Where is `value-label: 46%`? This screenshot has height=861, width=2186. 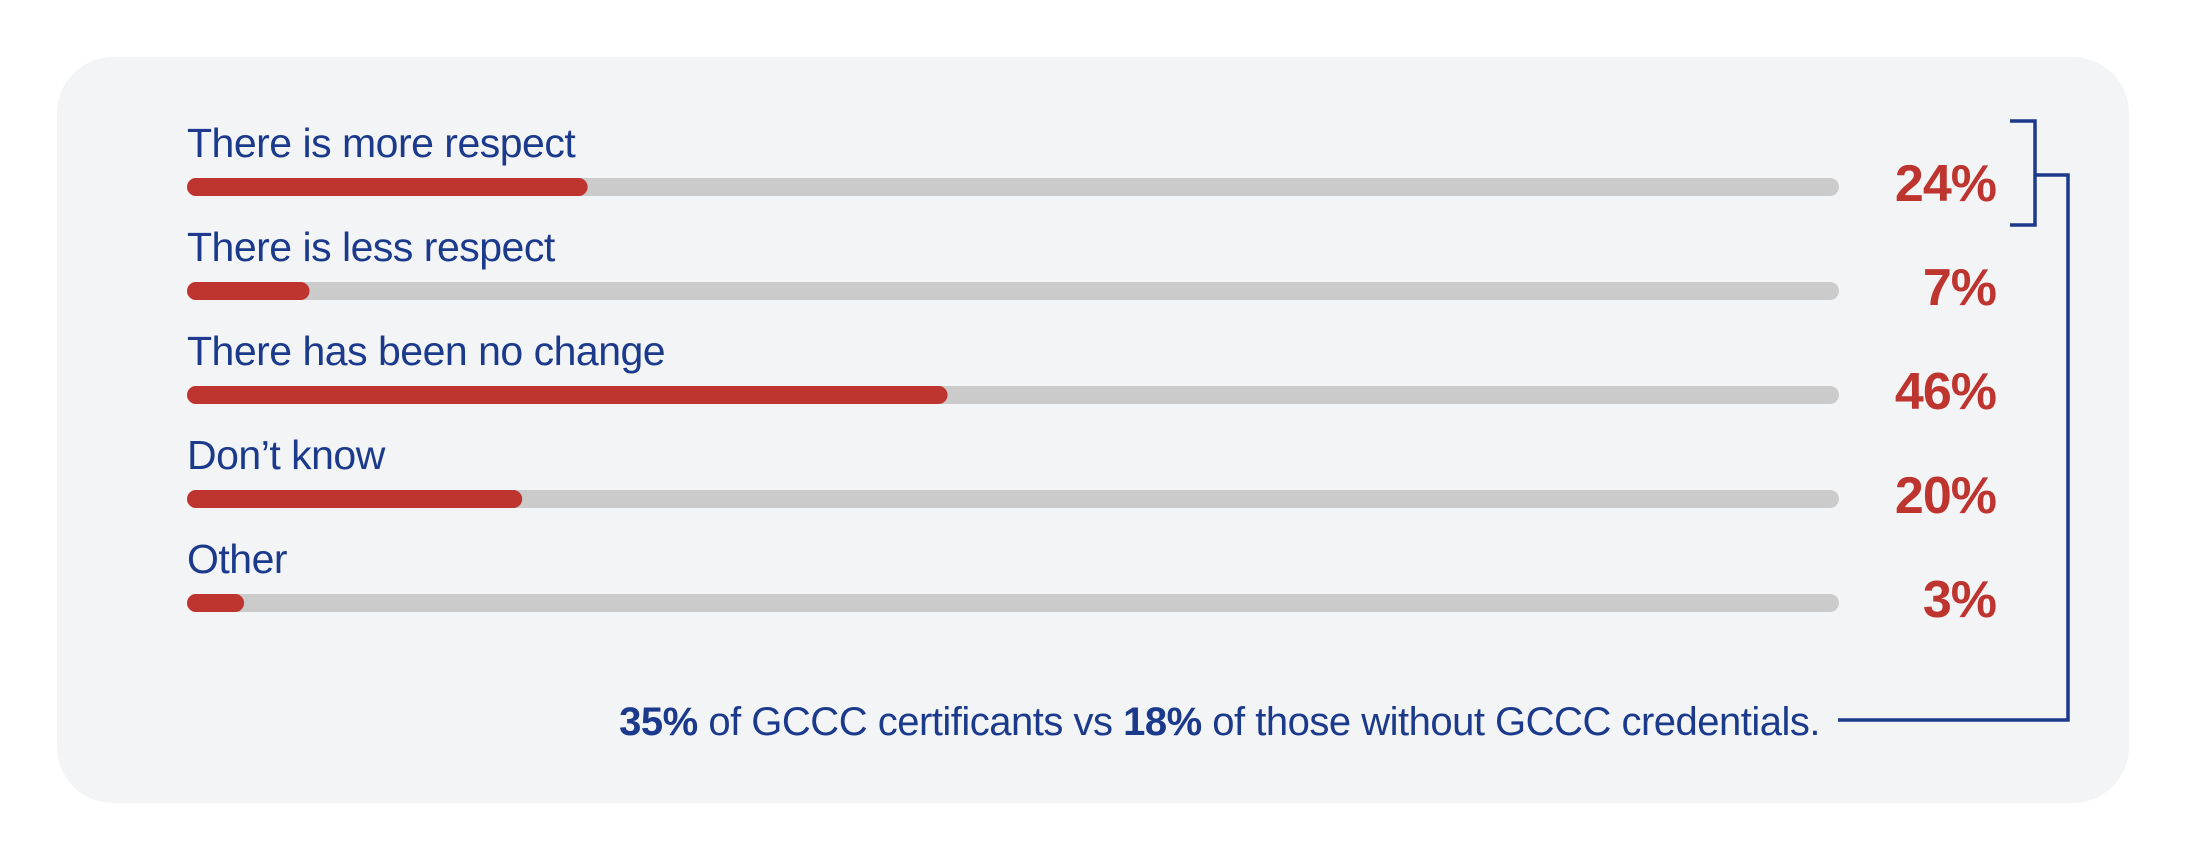 value-label: 46% is located at coordinates (1945, 392).